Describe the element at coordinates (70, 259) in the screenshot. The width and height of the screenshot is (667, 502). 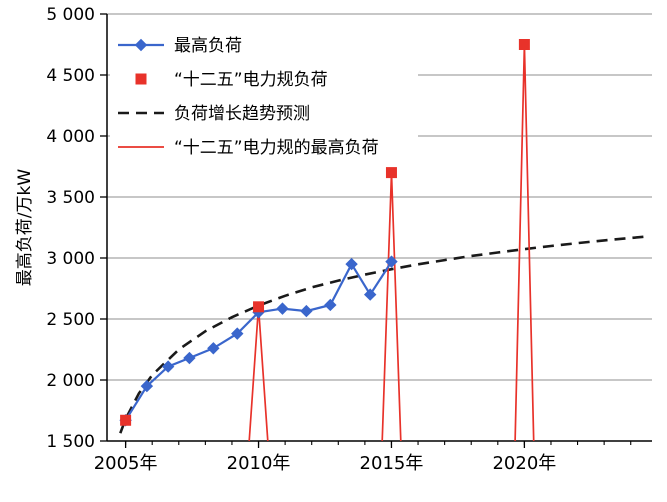
I see `y-tick-label: 3 000` at that location.